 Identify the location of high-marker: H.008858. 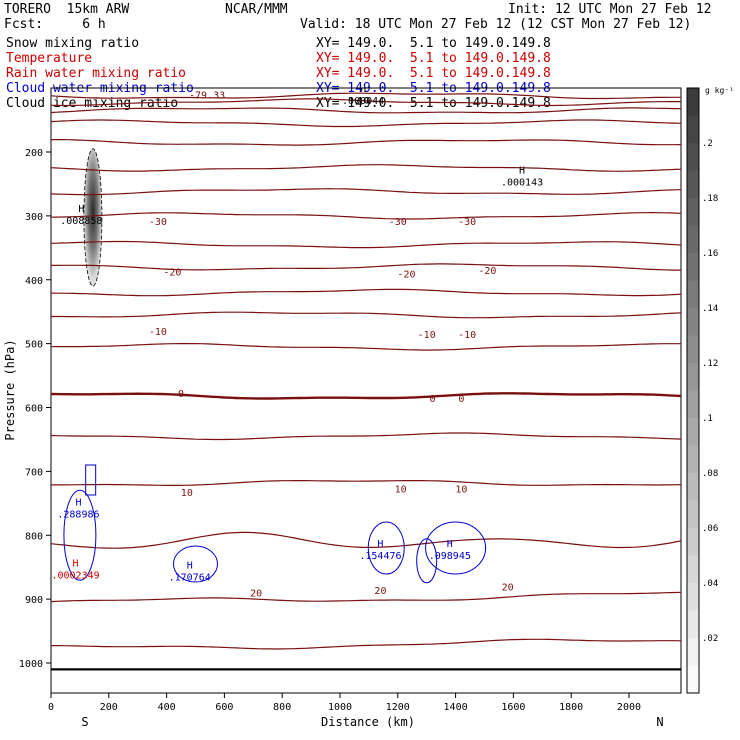
(81, 215).